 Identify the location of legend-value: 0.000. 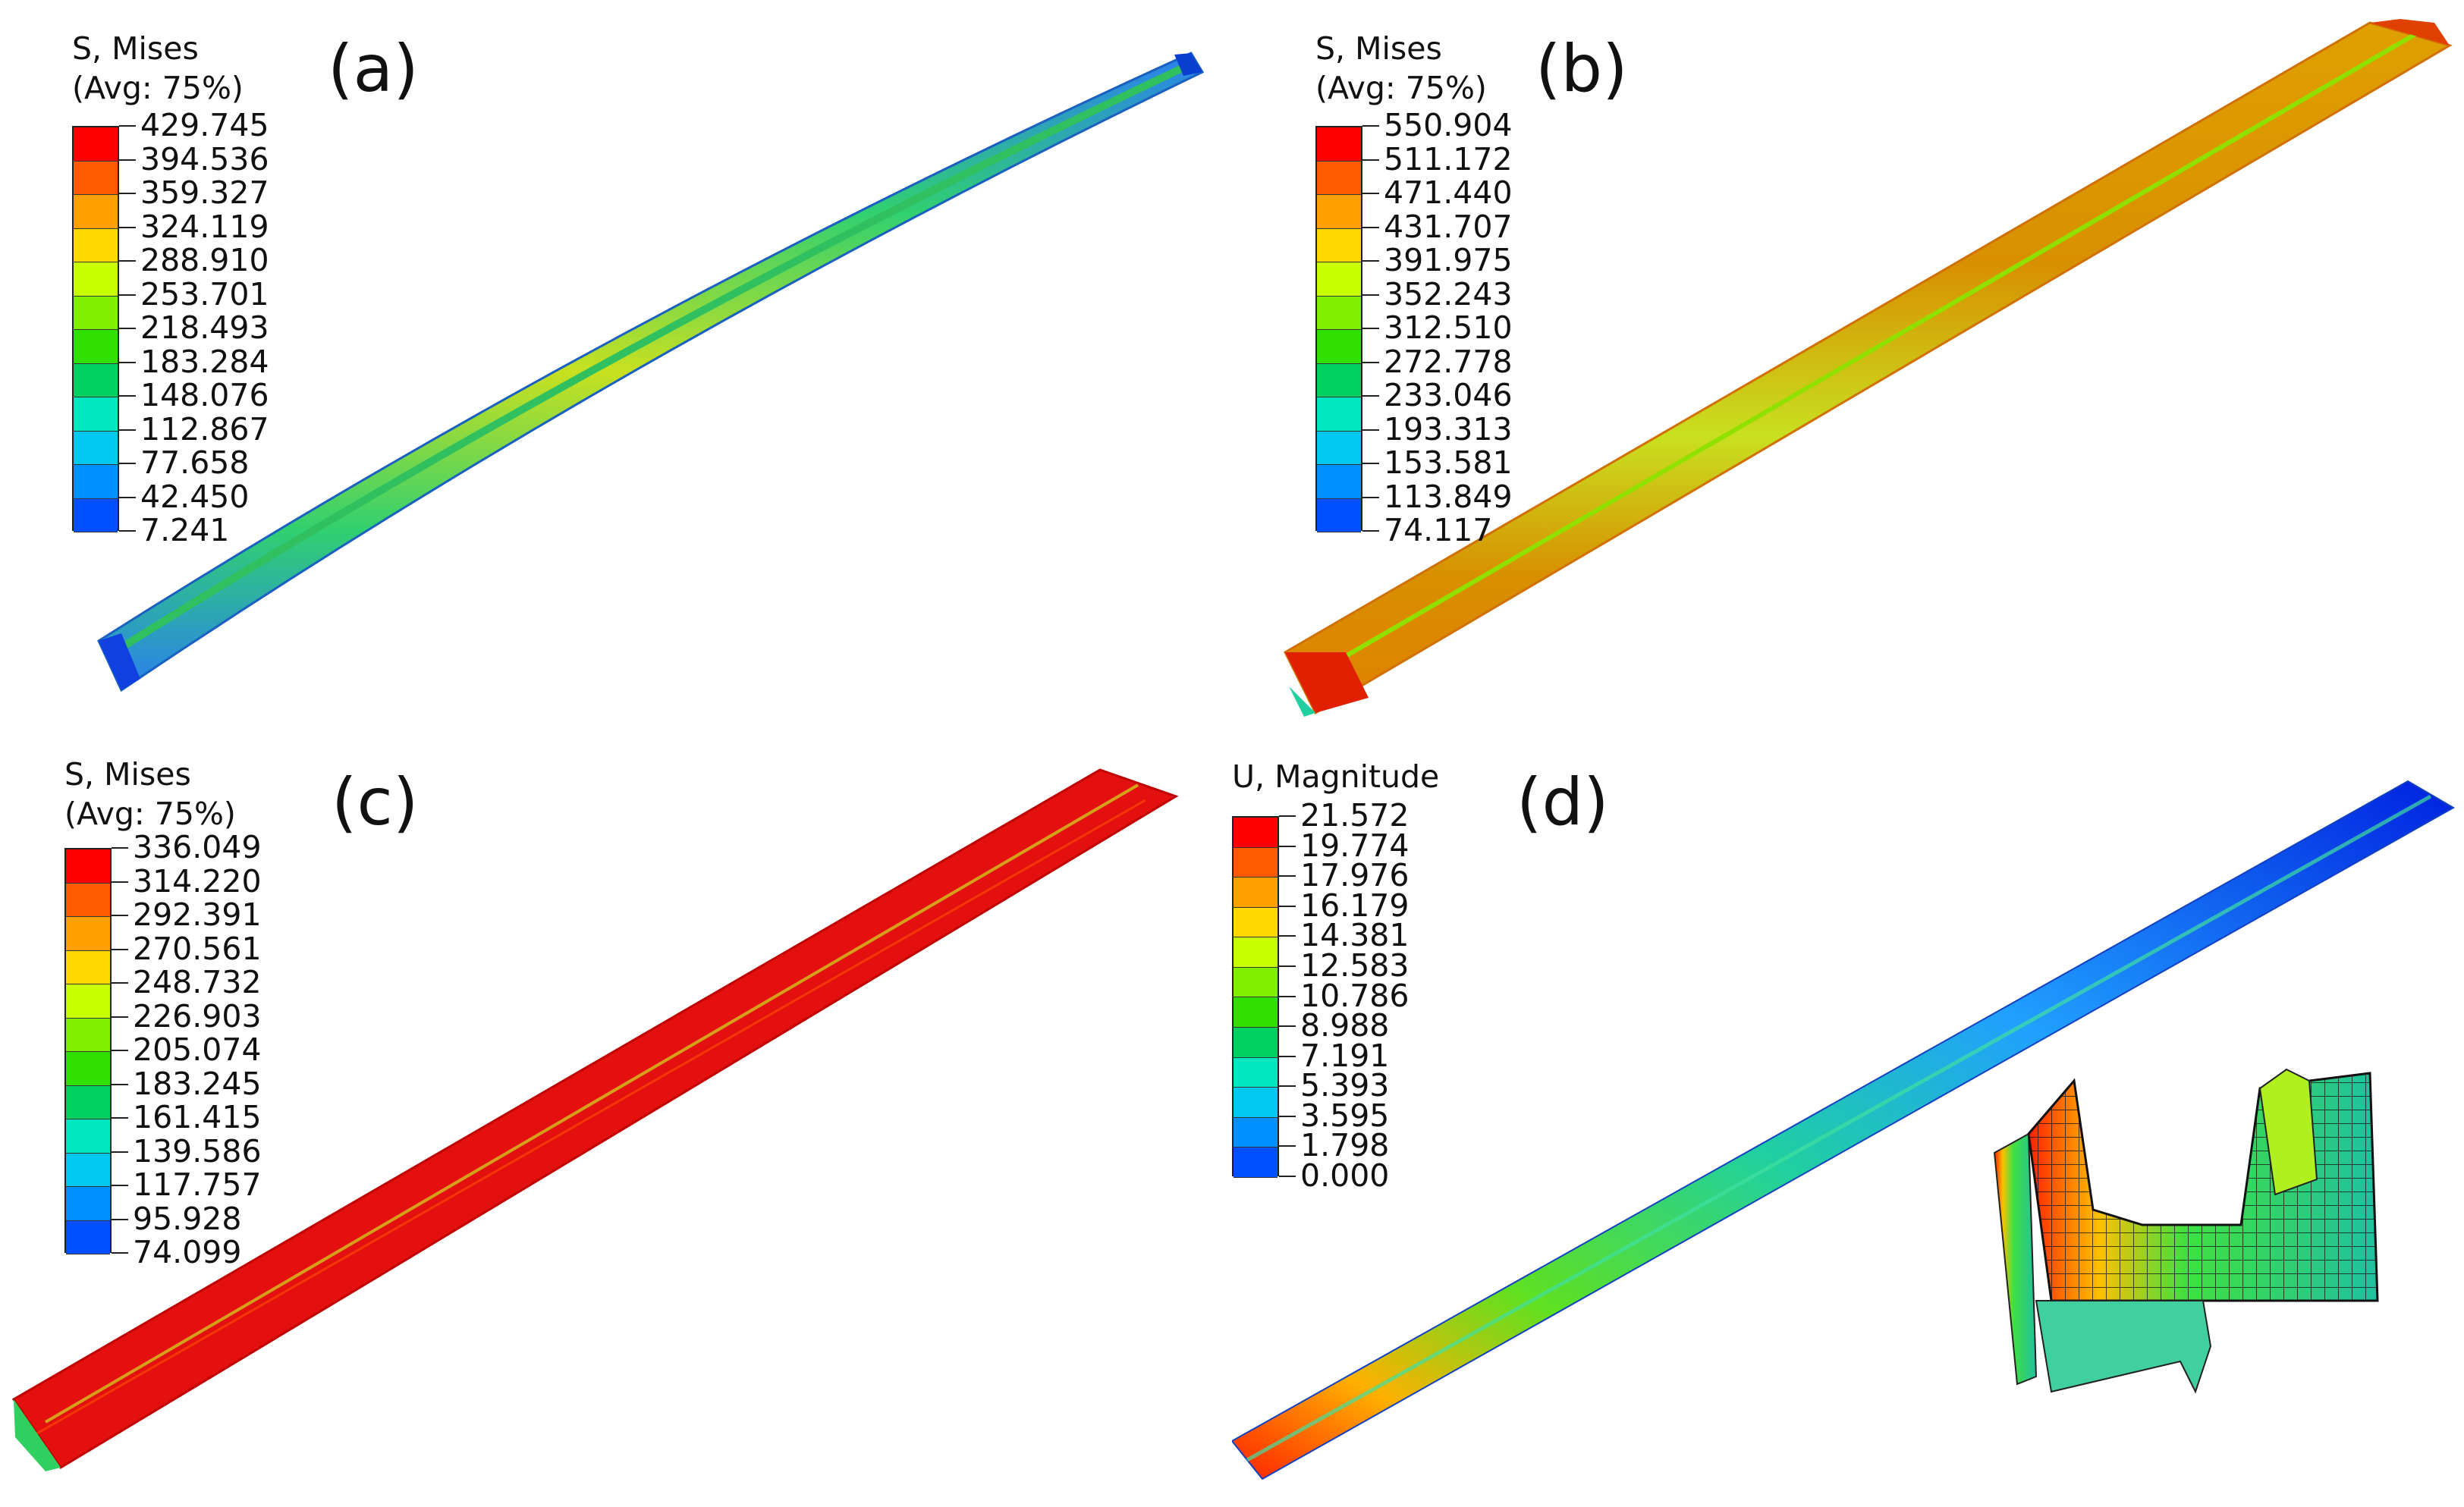
(1345, 1175).